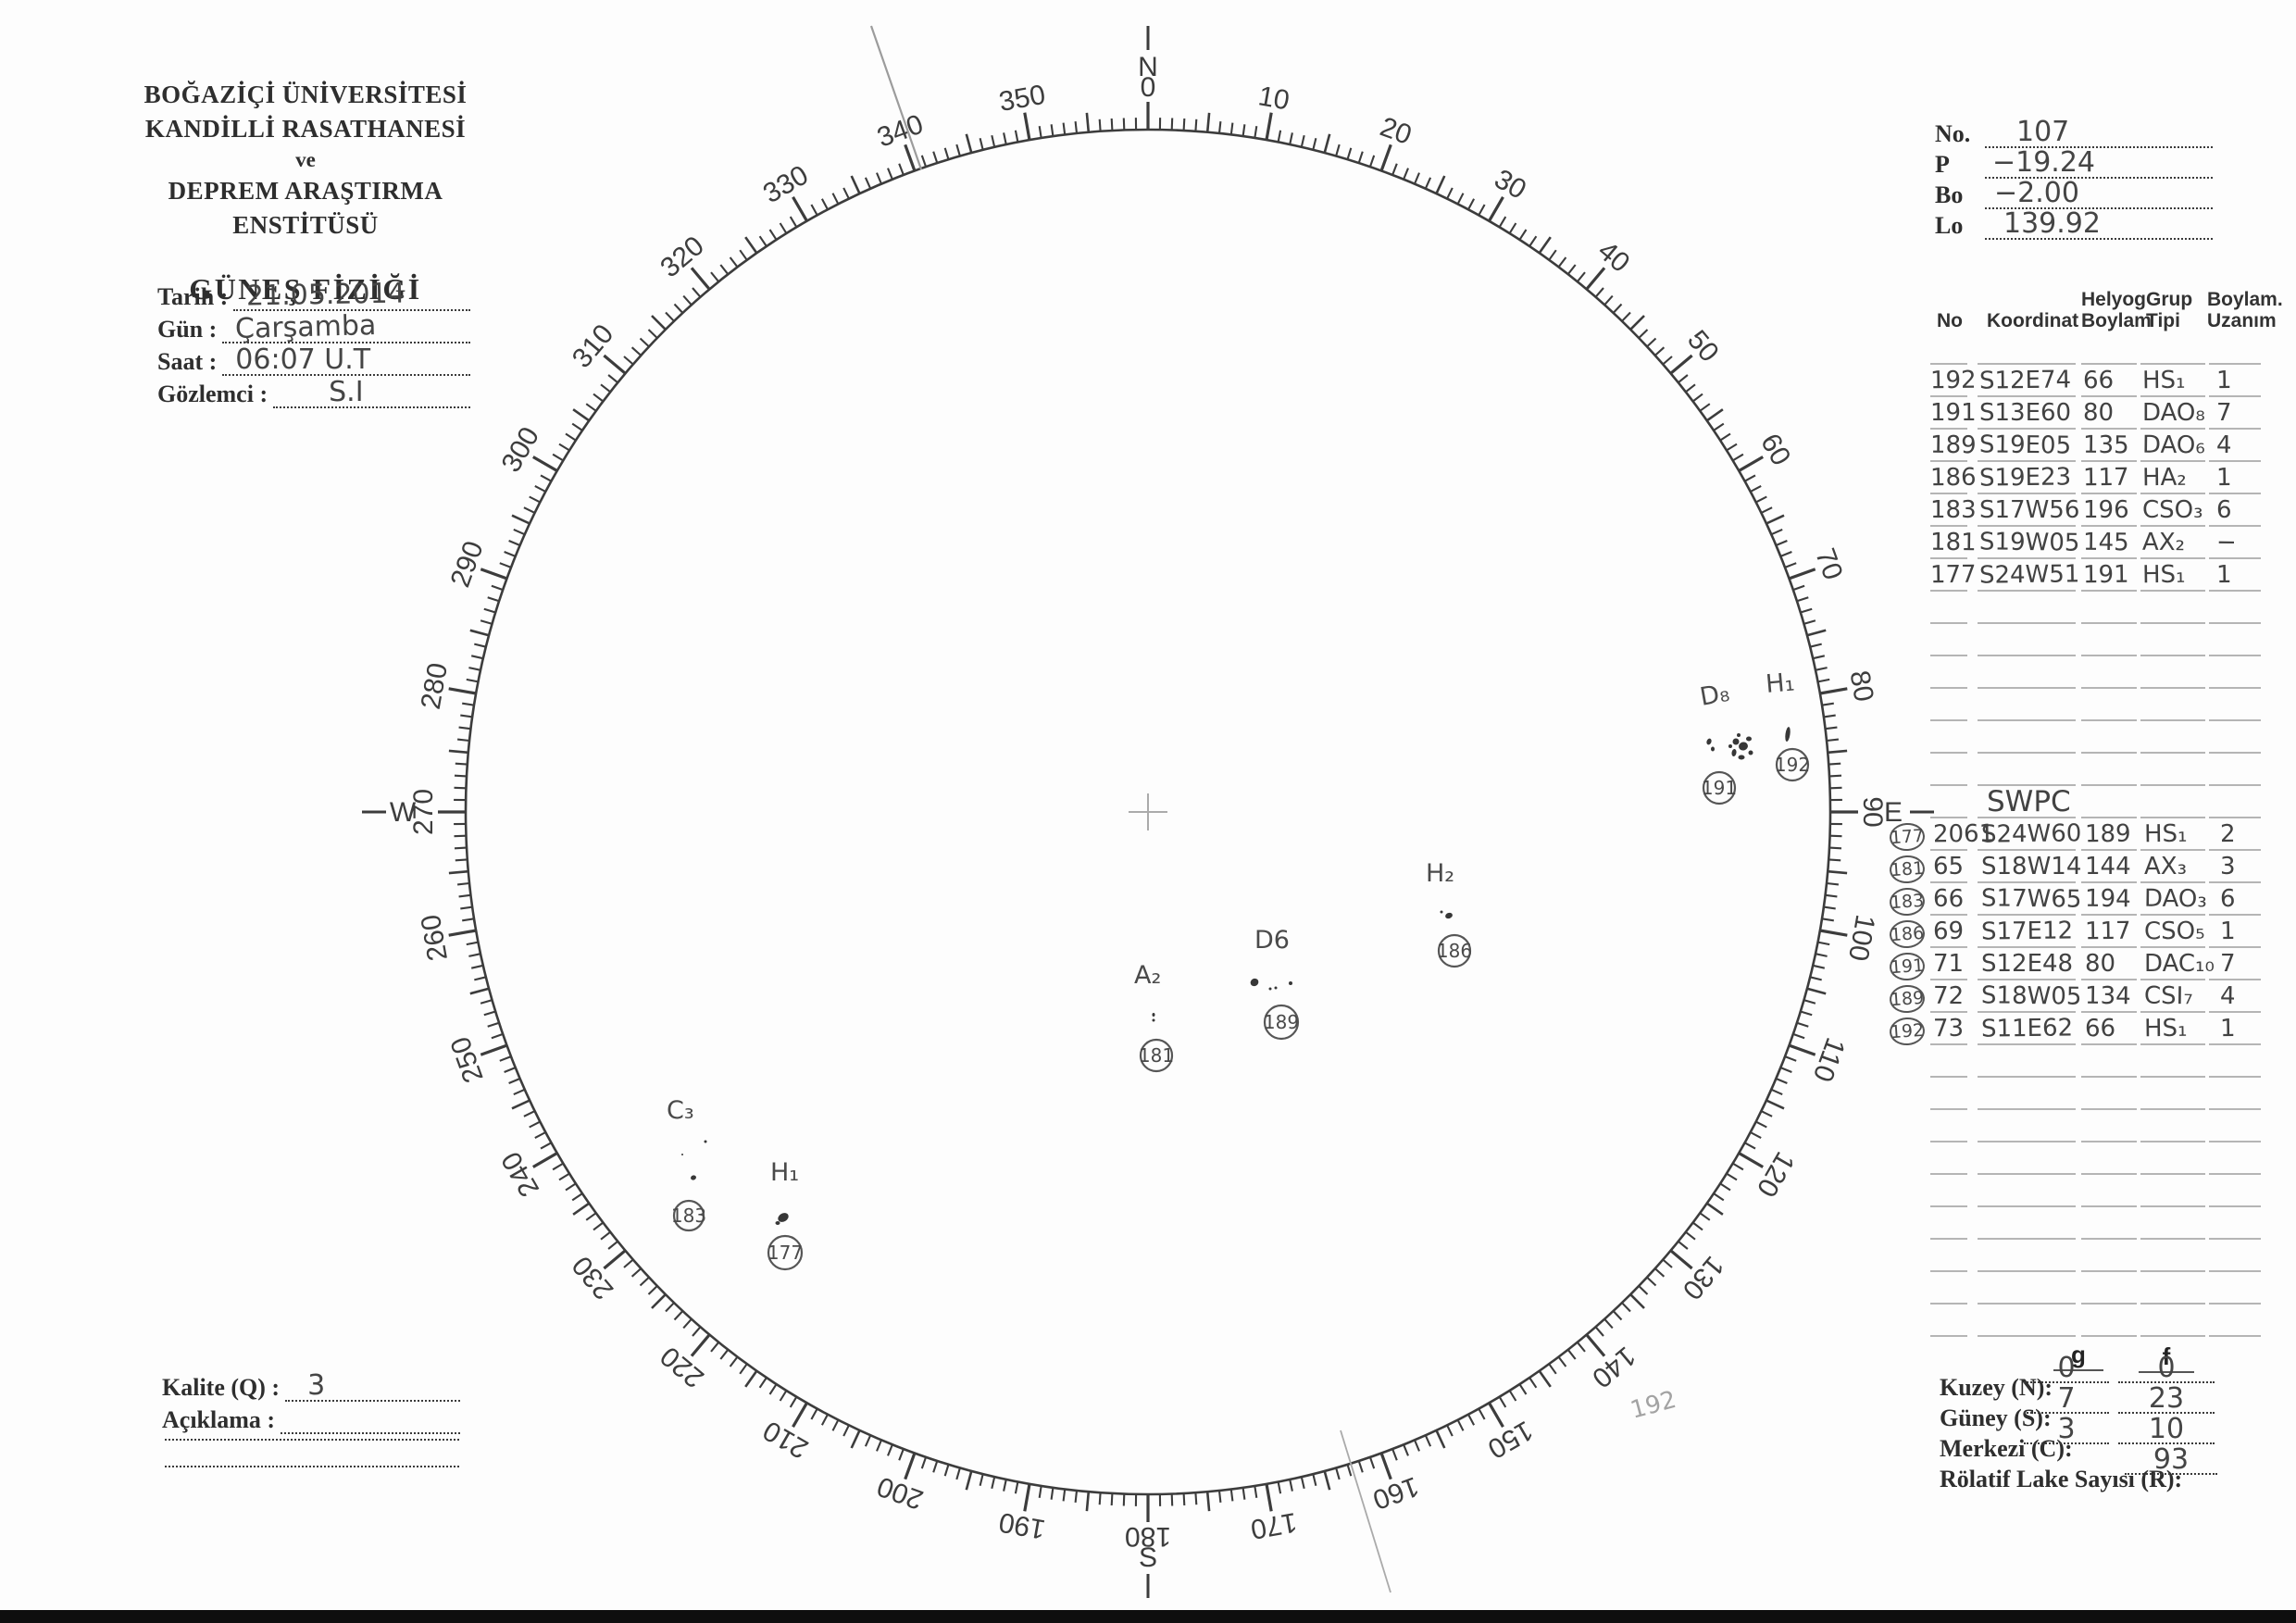  I want to click on group-table-cell: 1, so click(2223, 380).